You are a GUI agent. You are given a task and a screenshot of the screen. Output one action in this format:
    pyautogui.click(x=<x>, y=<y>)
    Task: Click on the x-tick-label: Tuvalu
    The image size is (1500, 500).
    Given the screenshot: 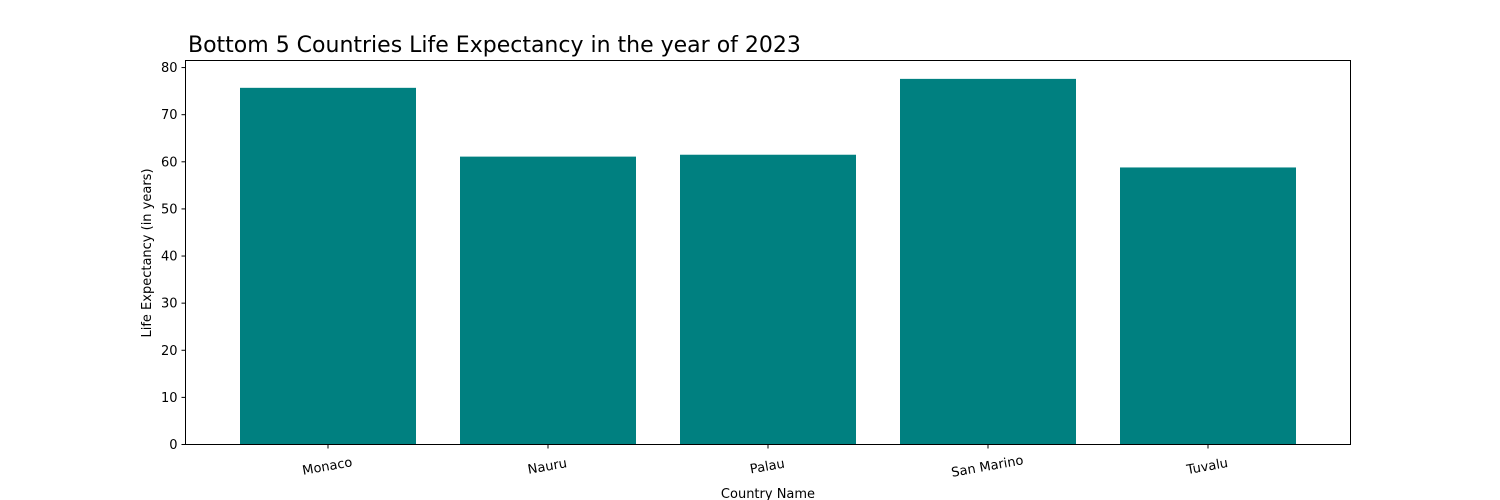 What is the action you would take?
    pyautogui.click(x=1207, y=467)
    